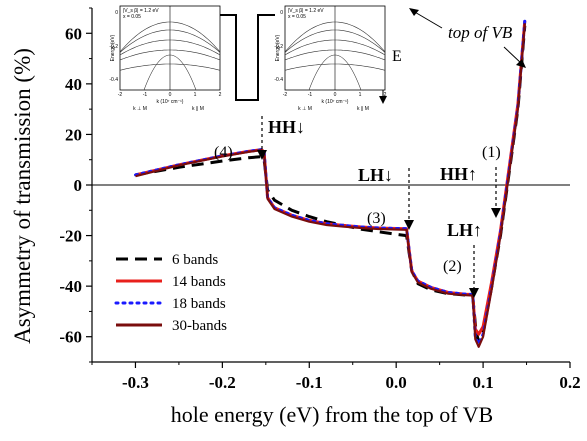  What do you see at coordinates (73, 134) in the screenshot?
I see `y-tick-label: 20` at bounding box center [73, 134].